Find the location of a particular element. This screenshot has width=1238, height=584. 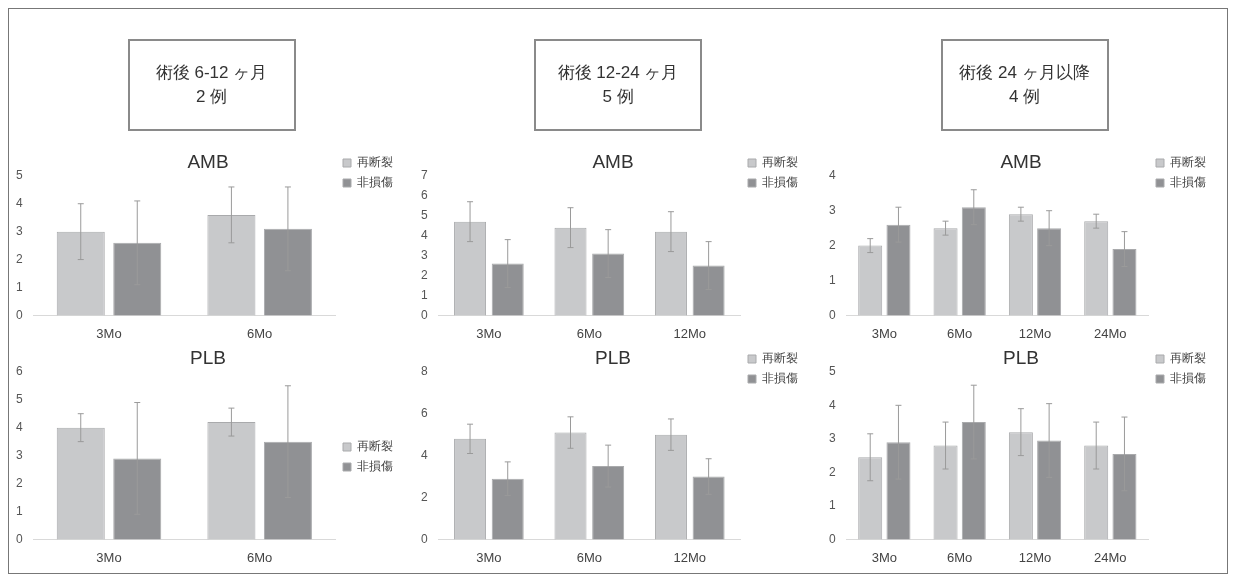

text: 術後 6-12 ヶ月 is located at coordinates (211, 73).